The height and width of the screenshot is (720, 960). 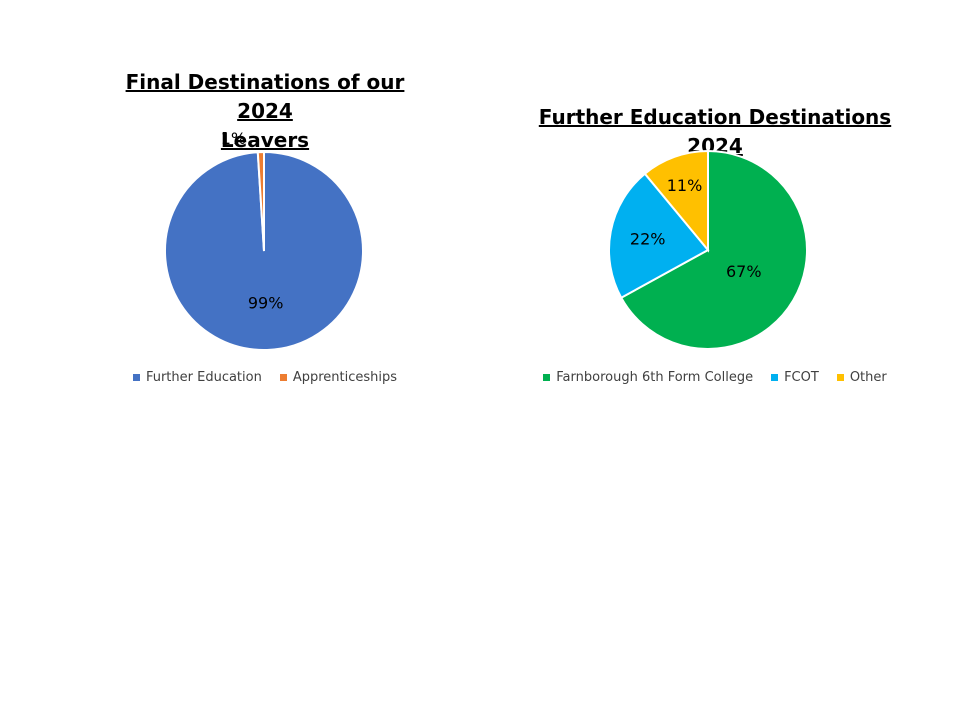 I want to click on chart-title: Further Education Destinations 2024, so click(x=715, y=131).